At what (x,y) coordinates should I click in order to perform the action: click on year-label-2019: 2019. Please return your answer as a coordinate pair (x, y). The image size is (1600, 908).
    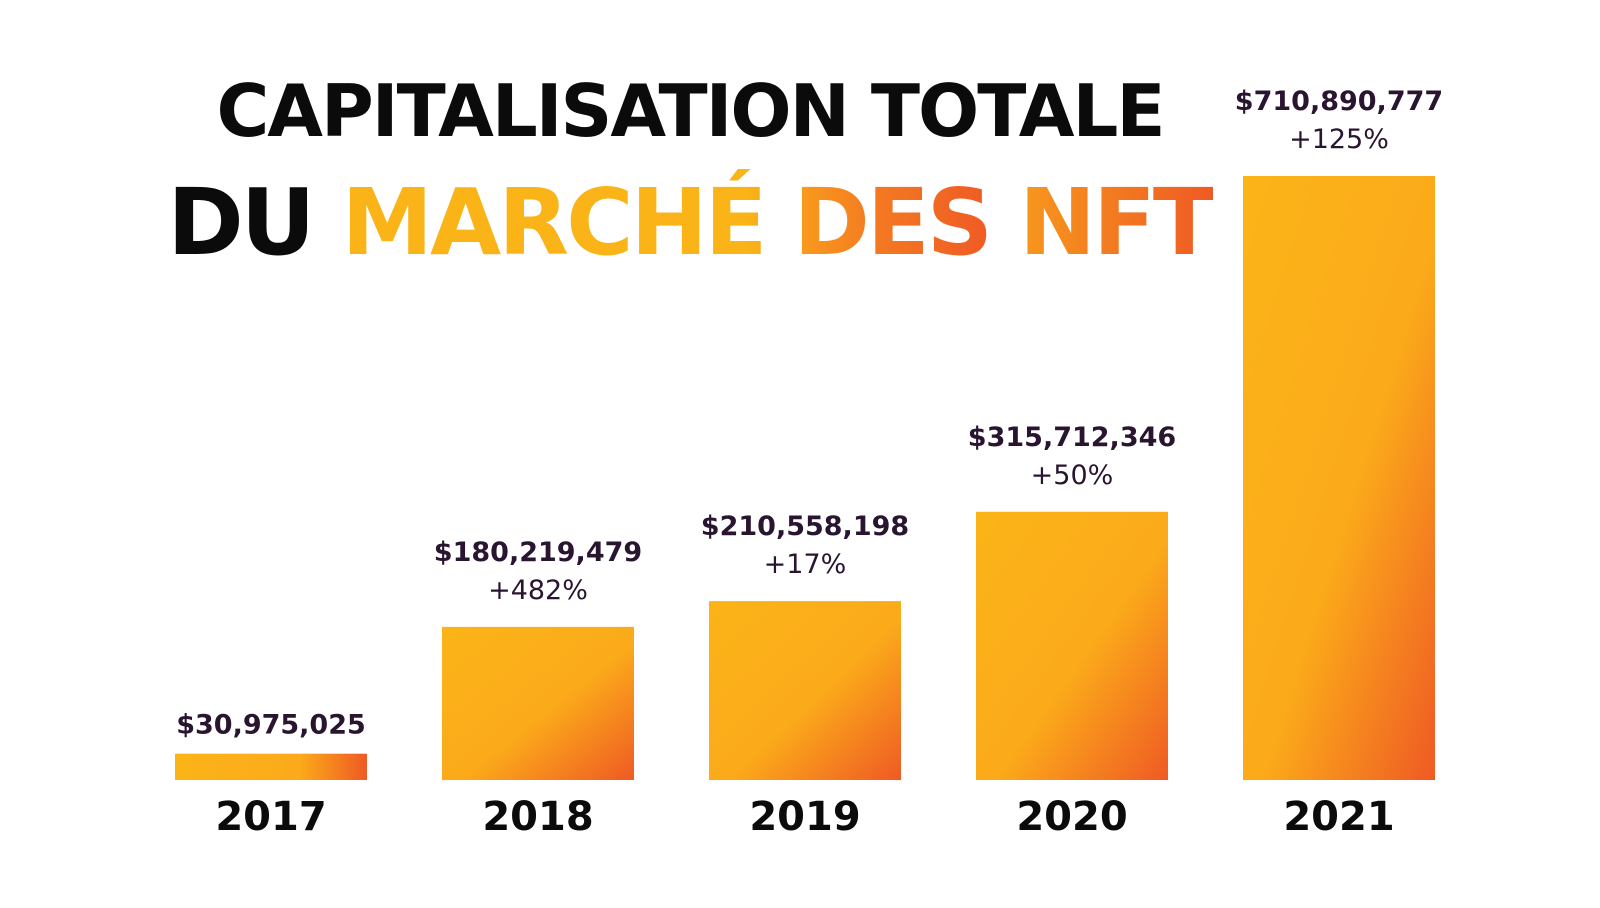
    Looking at the image, I should click on (804, 817).